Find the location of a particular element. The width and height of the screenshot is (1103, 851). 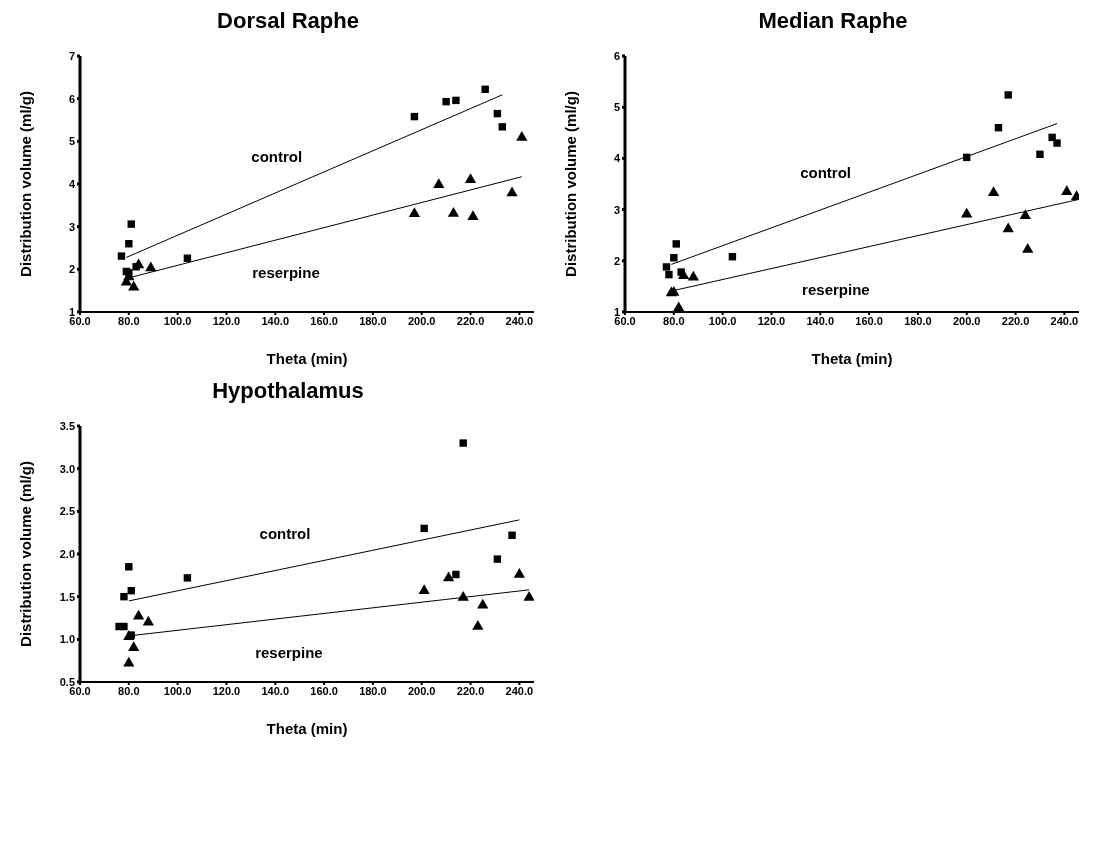

y-tick-label: 2.0 is located at coordinates (67, 553).